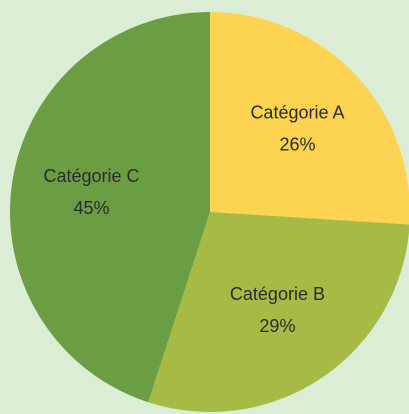  Describe the element at coordinates (277, 326) in the screenshot. I see `slice-value-label: 29%` at that location.